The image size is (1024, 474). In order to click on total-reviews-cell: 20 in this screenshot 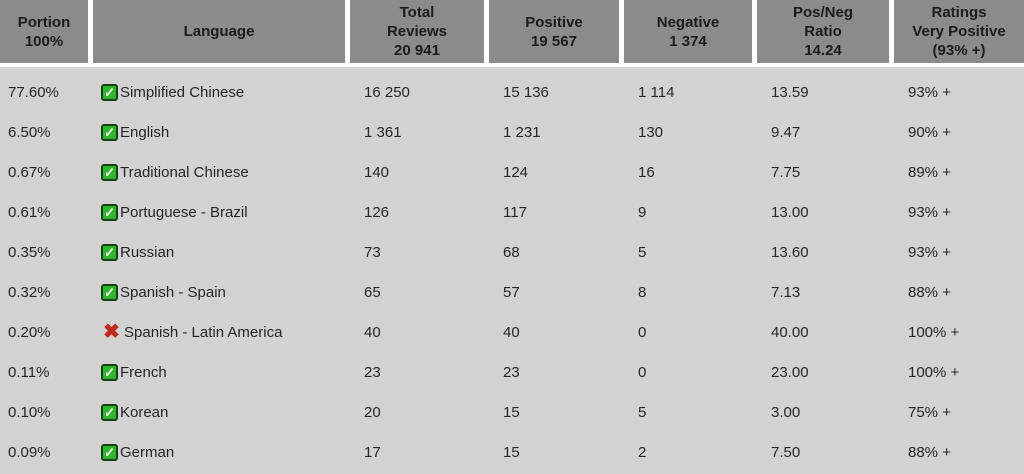, I will do `click(372, 412)`.